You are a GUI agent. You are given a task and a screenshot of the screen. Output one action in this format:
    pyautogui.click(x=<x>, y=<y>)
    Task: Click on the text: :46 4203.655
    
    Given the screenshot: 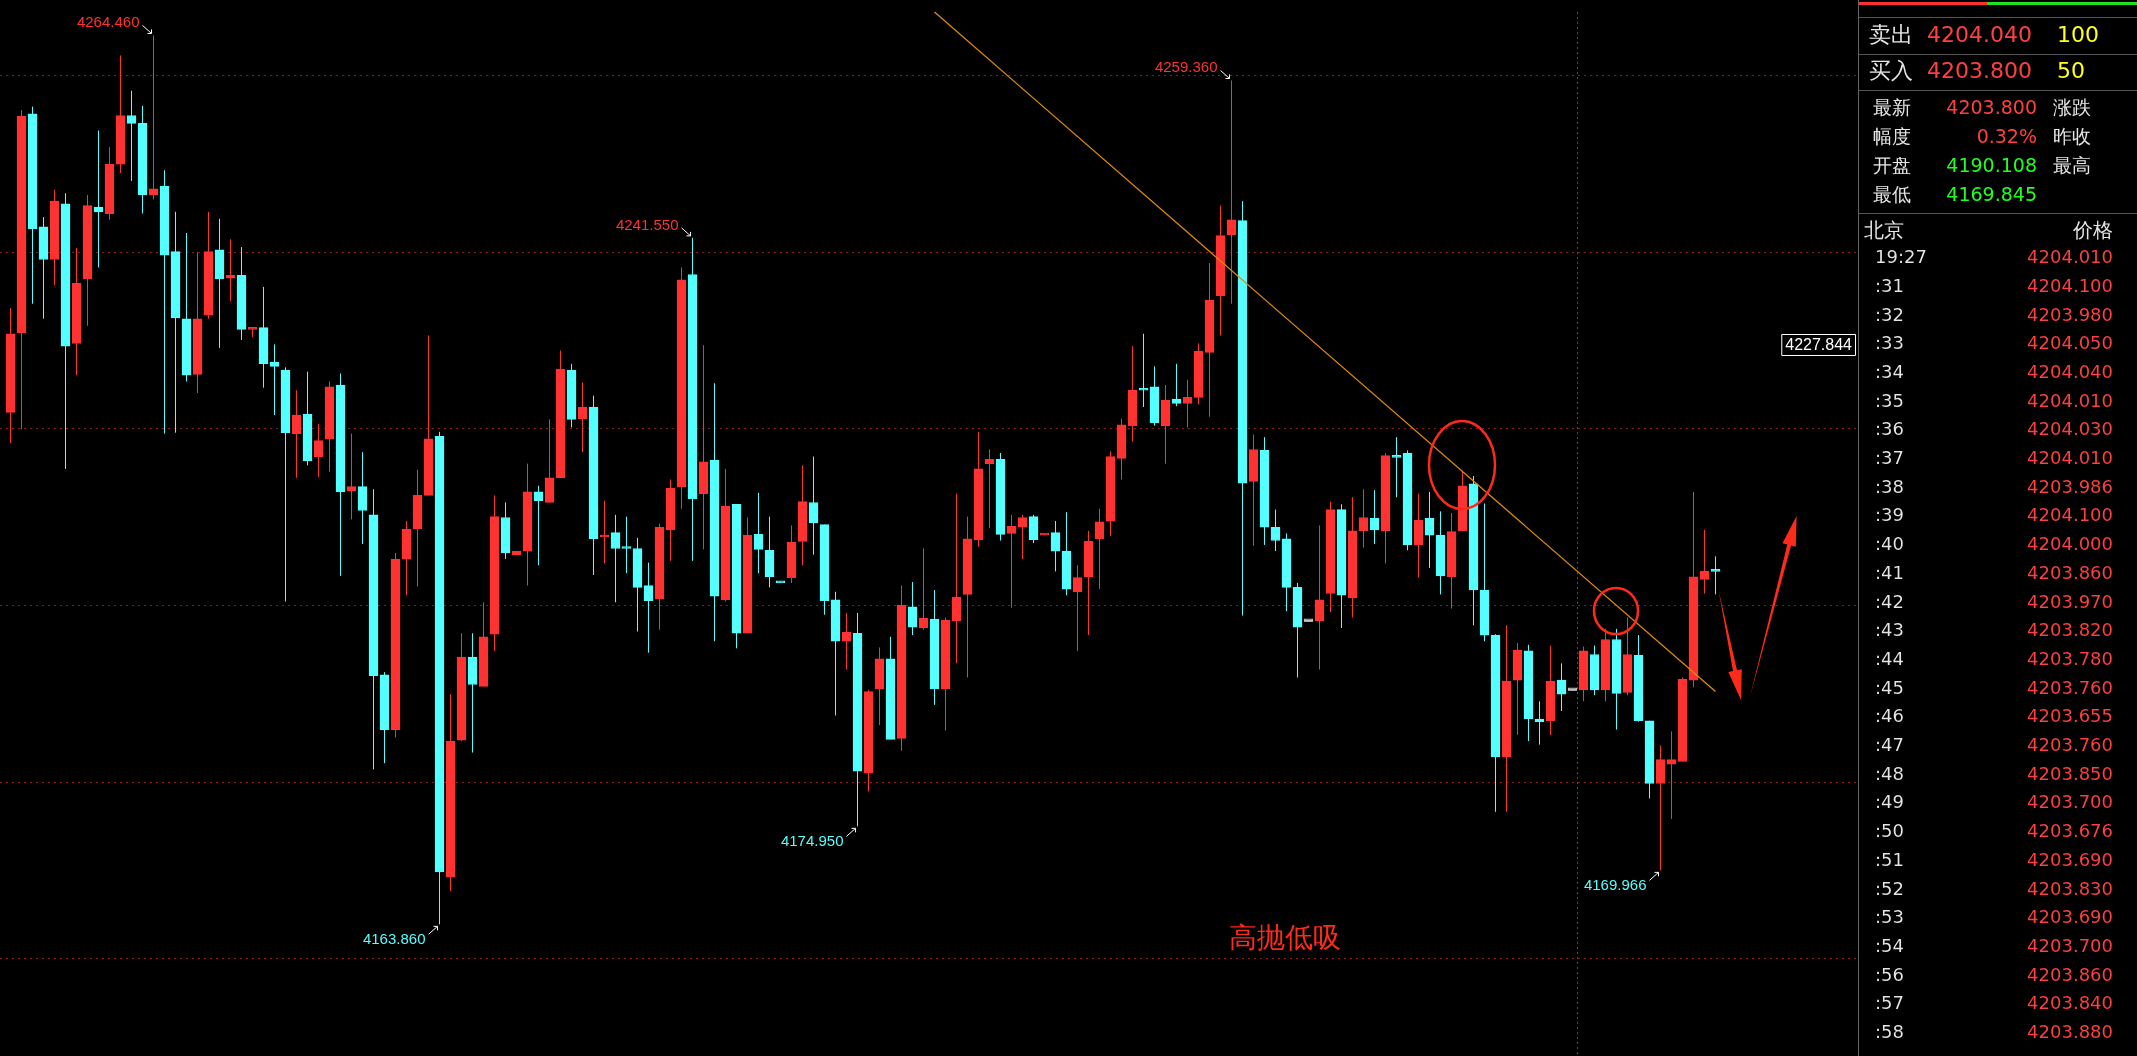 What is the action you would take?
    pyautogui.click(x=1994, y=716)
    